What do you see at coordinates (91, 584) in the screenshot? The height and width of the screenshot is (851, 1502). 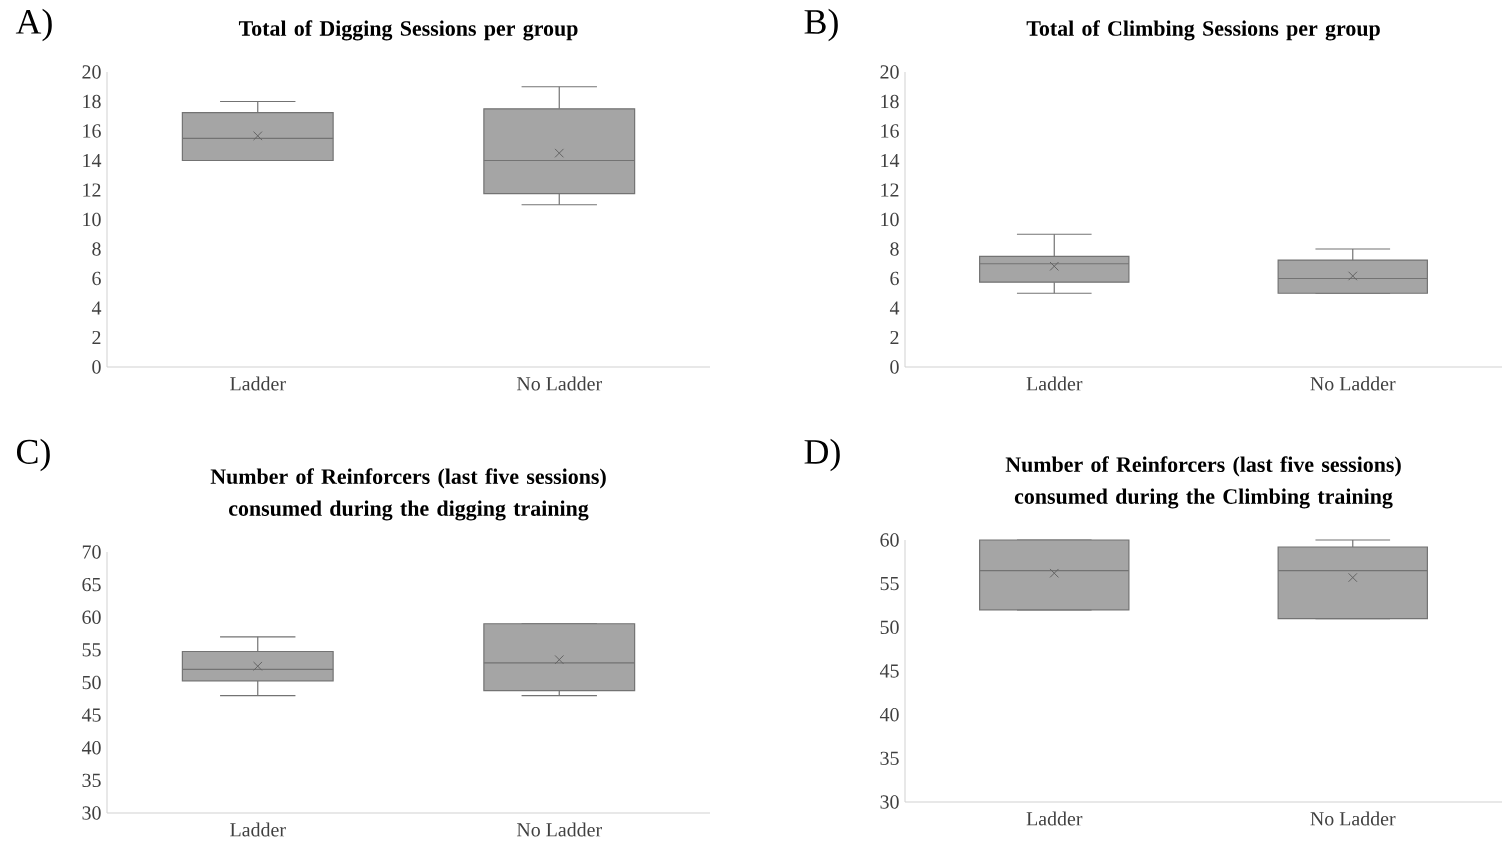 I see `y-tick-label: 65` at bounding box center [91, 584].